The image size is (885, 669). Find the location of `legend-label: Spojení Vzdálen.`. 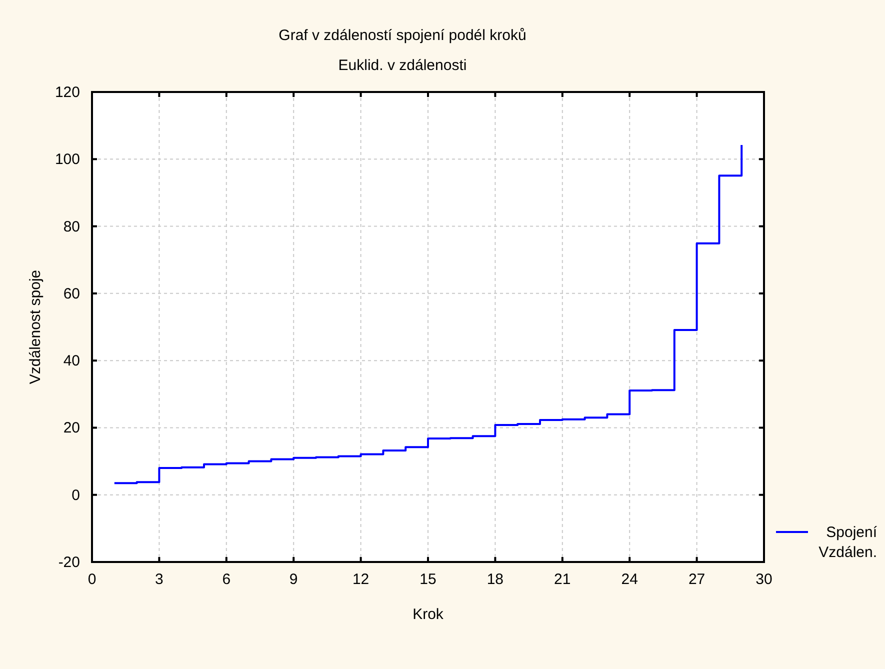

legend-label: Spojení Vzdálen. is located at coordinates (848, 542).